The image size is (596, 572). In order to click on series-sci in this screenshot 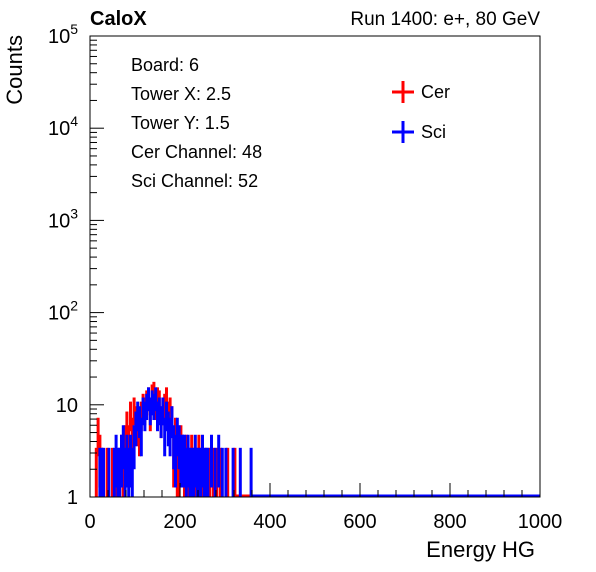, I will do `click(319, 442)`.